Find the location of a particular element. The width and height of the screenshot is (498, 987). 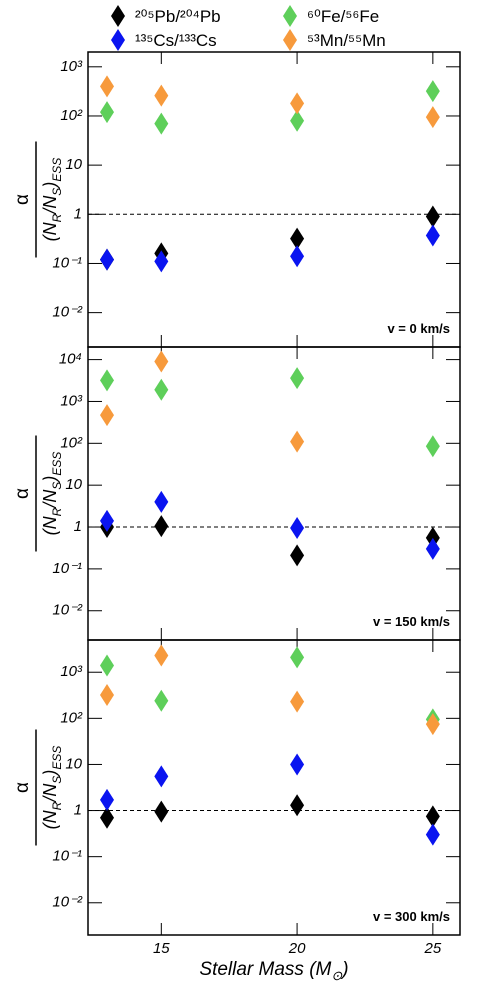

x-tick-label: 25 is located at coordinates (433, 948).